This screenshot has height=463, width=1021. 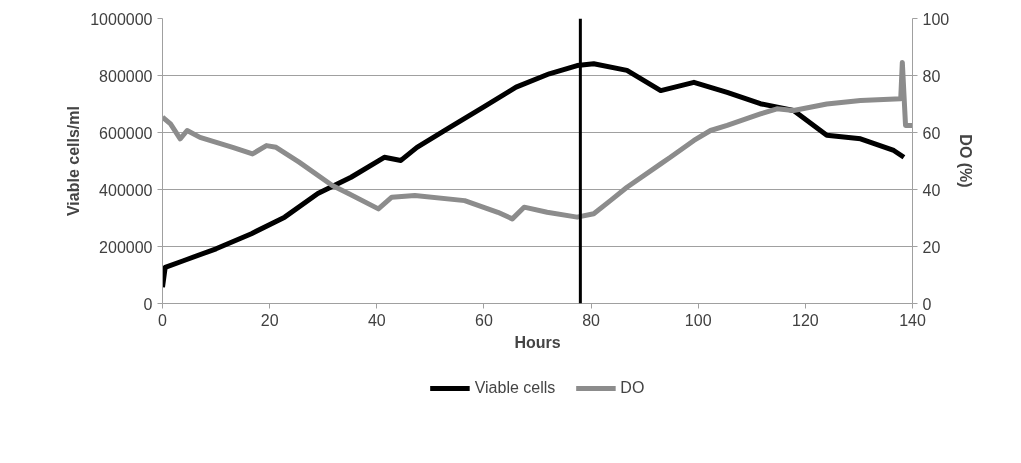 What do you see at coordinates (931, 133) in the screenshot?
I see `y2-tick-label: 60` at bounding box center [931, 133].